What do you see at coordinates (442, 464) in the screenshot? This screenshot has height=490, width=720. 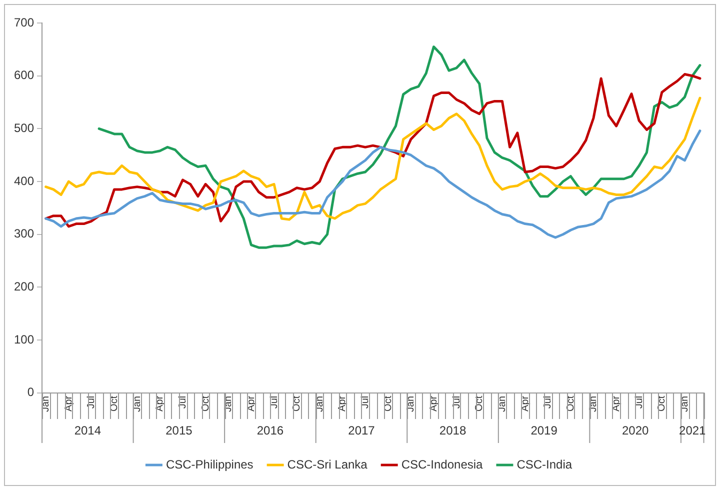 I see `legend-label: CSC-Indonesia` at bounding box center [442, 464].